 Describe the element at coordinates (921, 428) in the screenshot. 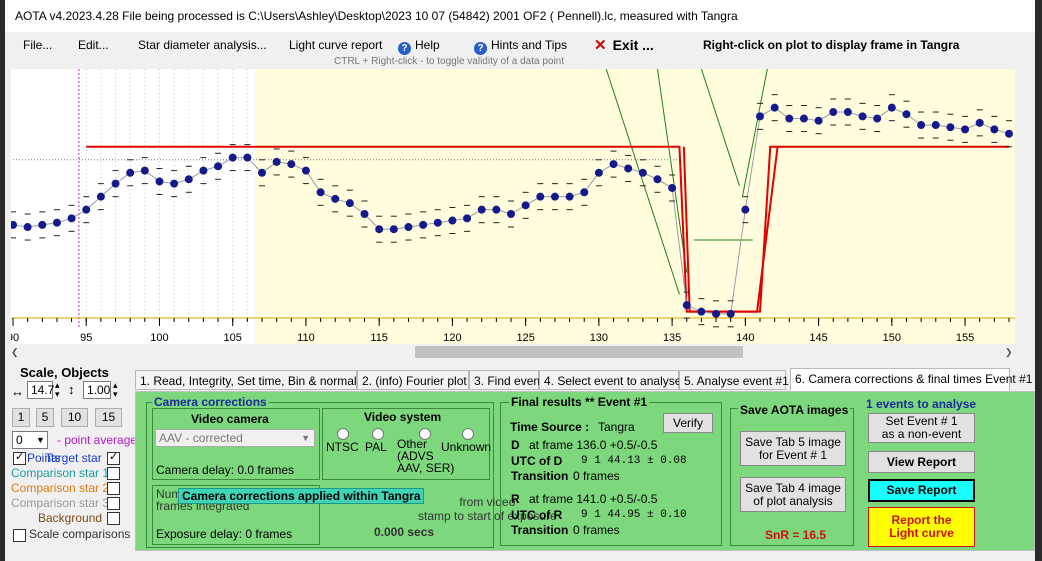

I see `set-non-event-button: Set Event # 1 as a non-event` at that location.